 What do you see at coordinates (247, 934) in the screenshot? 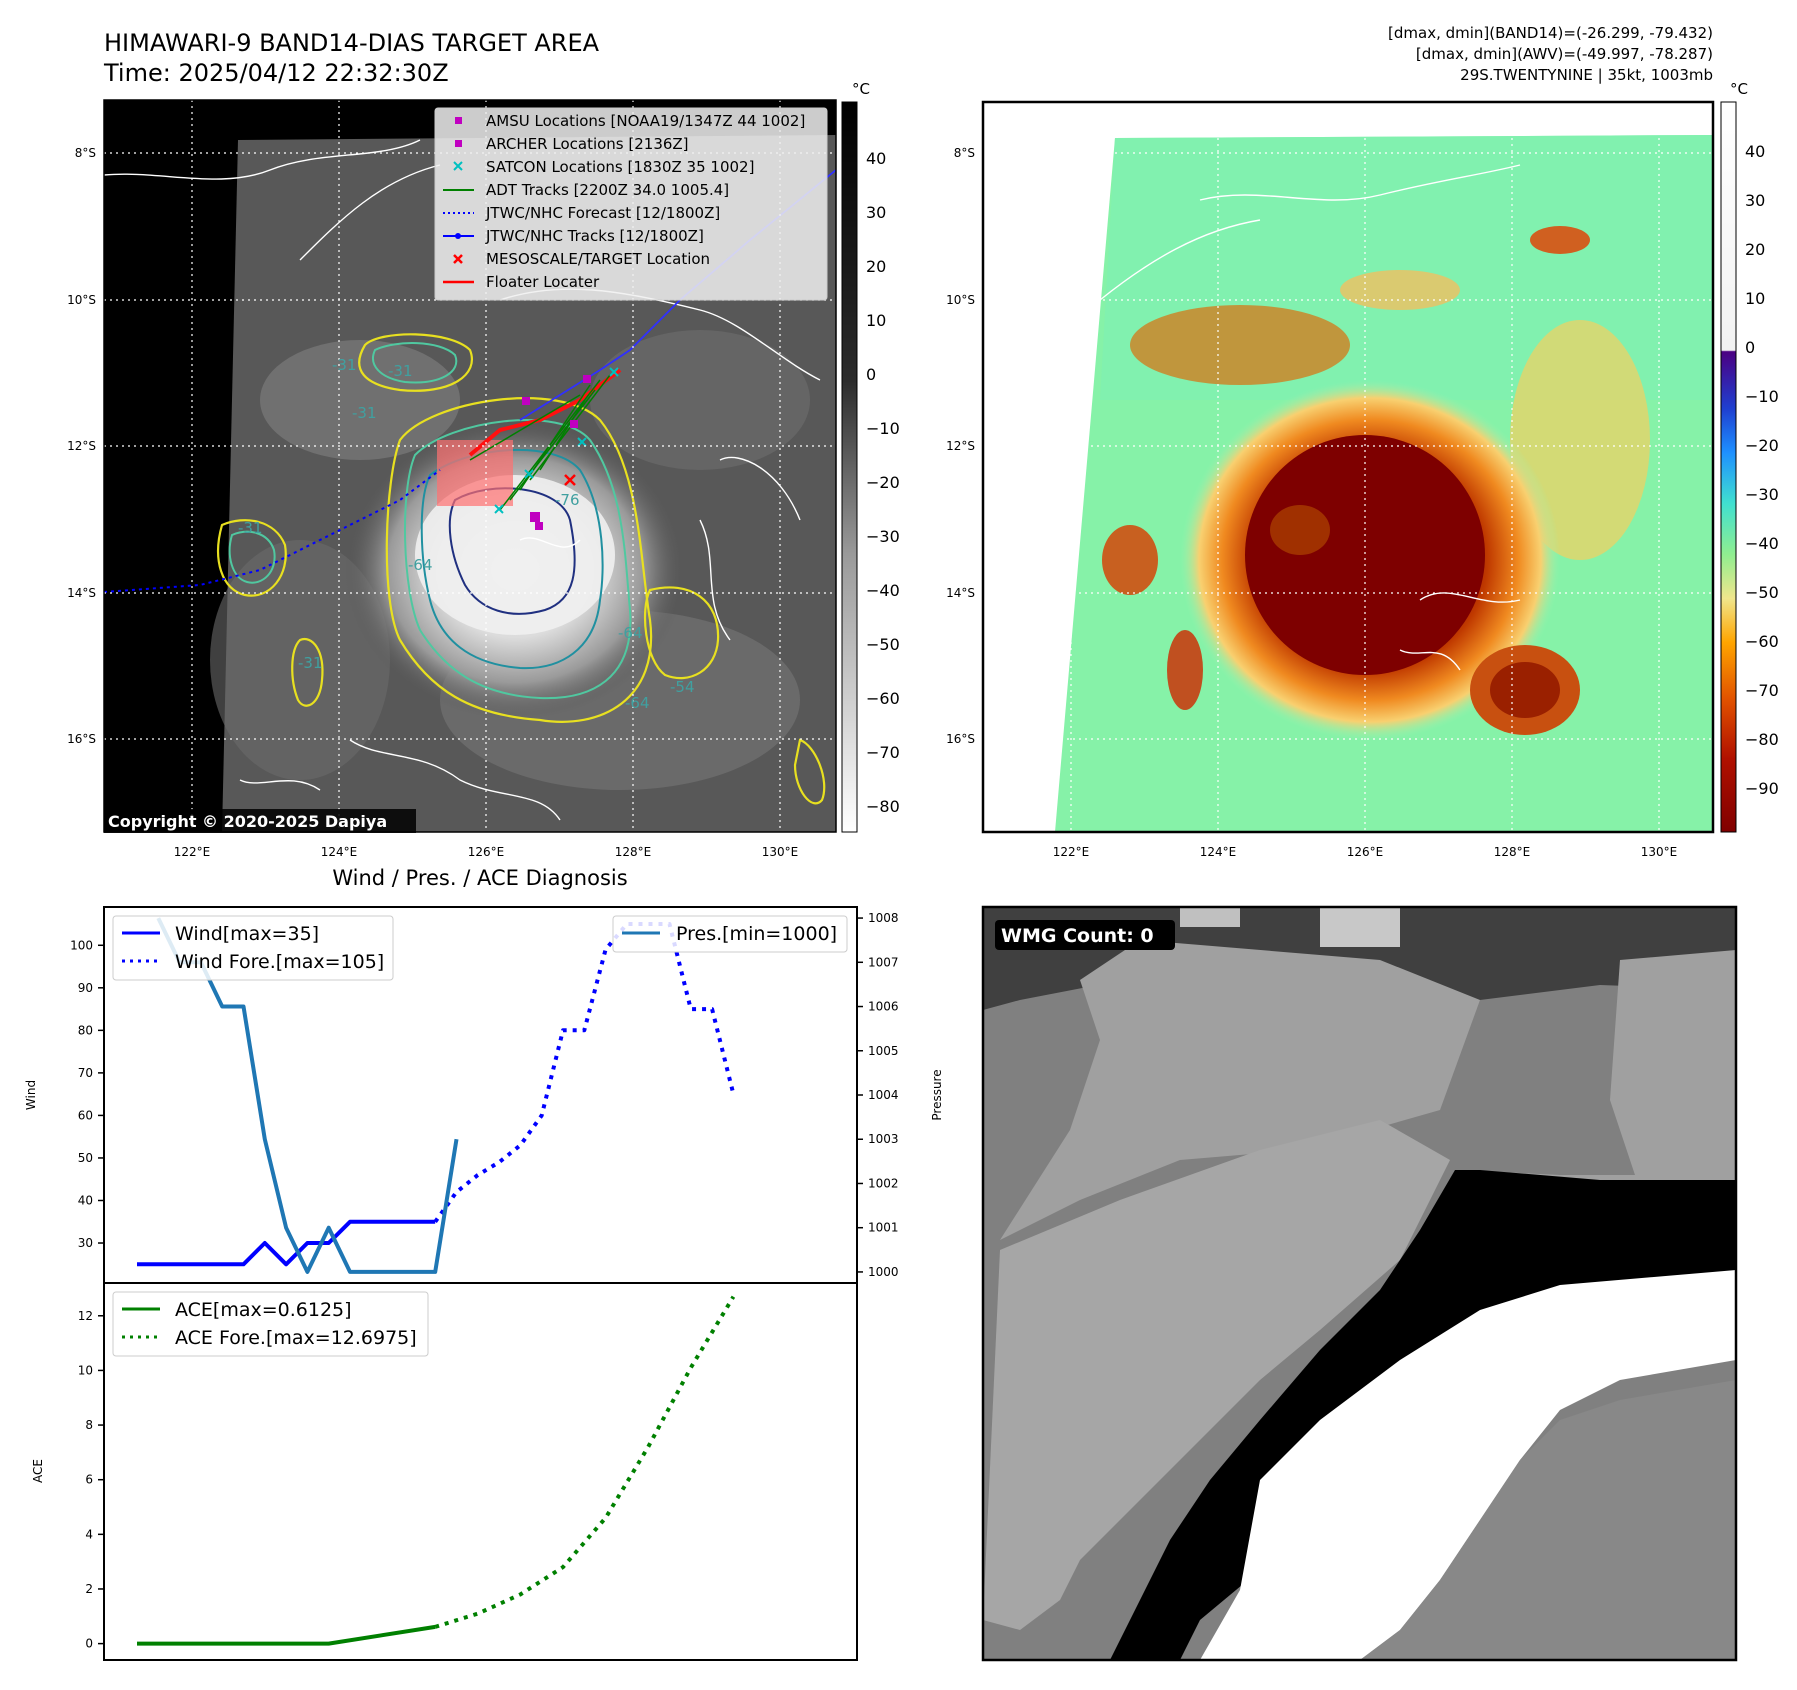
I see `legend-wind: Wind[max=35]` at bounding box center [247, 934].